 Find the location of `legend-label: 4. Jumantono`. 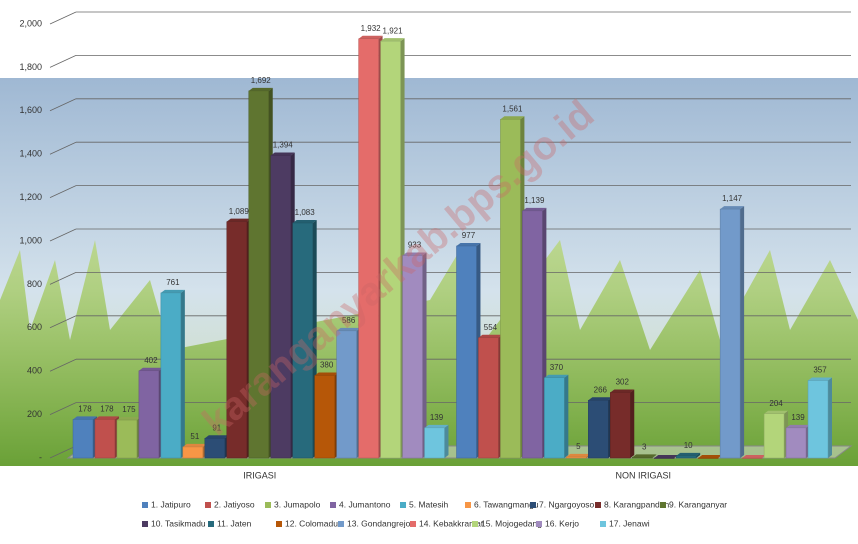

legend-label: 4. Jumantono is located at coordinates (365, 504).